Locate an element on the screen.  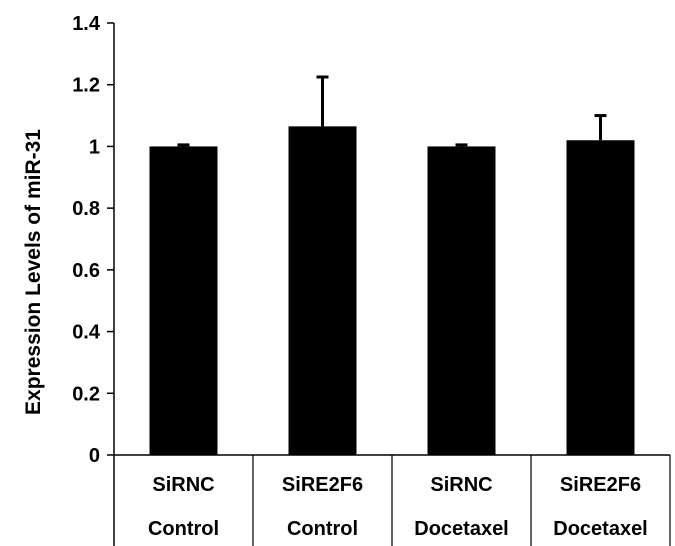
y-tick-label: 0.8 is located at coordinates (86, 209).